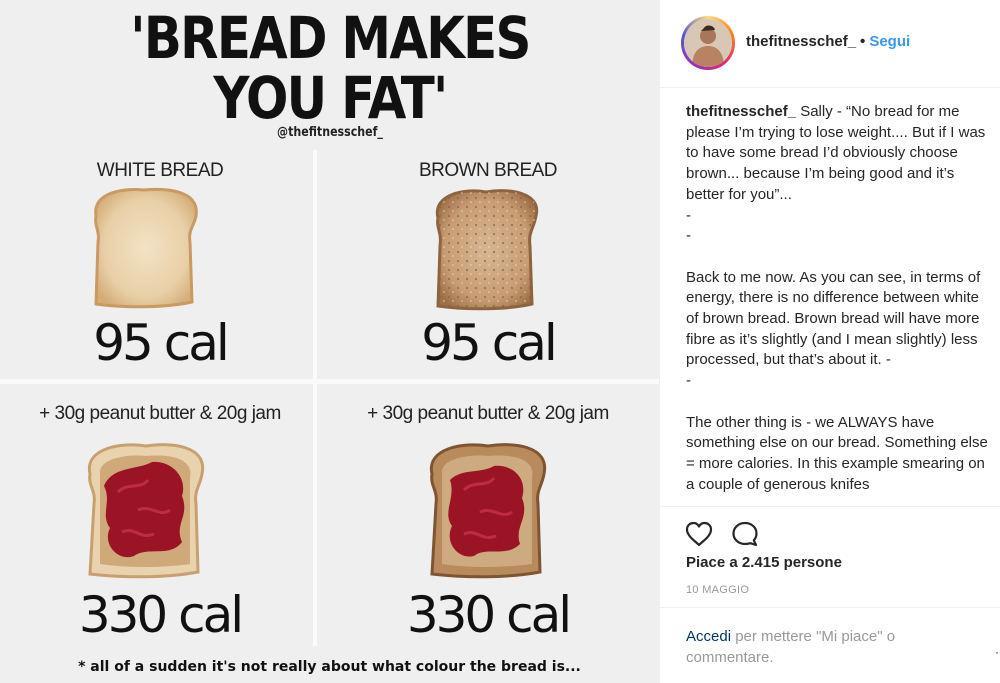  I want to click on topping-label-right: + 30g peanut butter & 20g jam, so click(488, 413).